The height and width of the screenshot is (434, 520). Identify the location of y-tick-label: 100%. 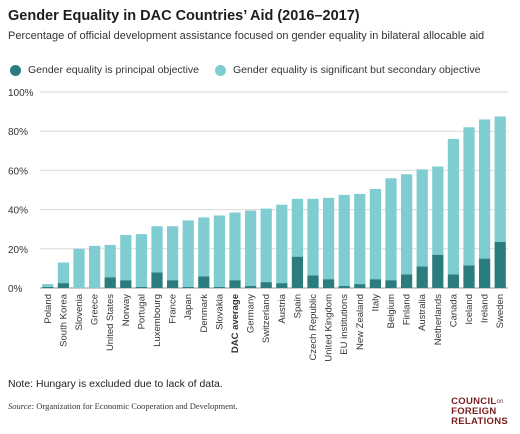
(21, 93).